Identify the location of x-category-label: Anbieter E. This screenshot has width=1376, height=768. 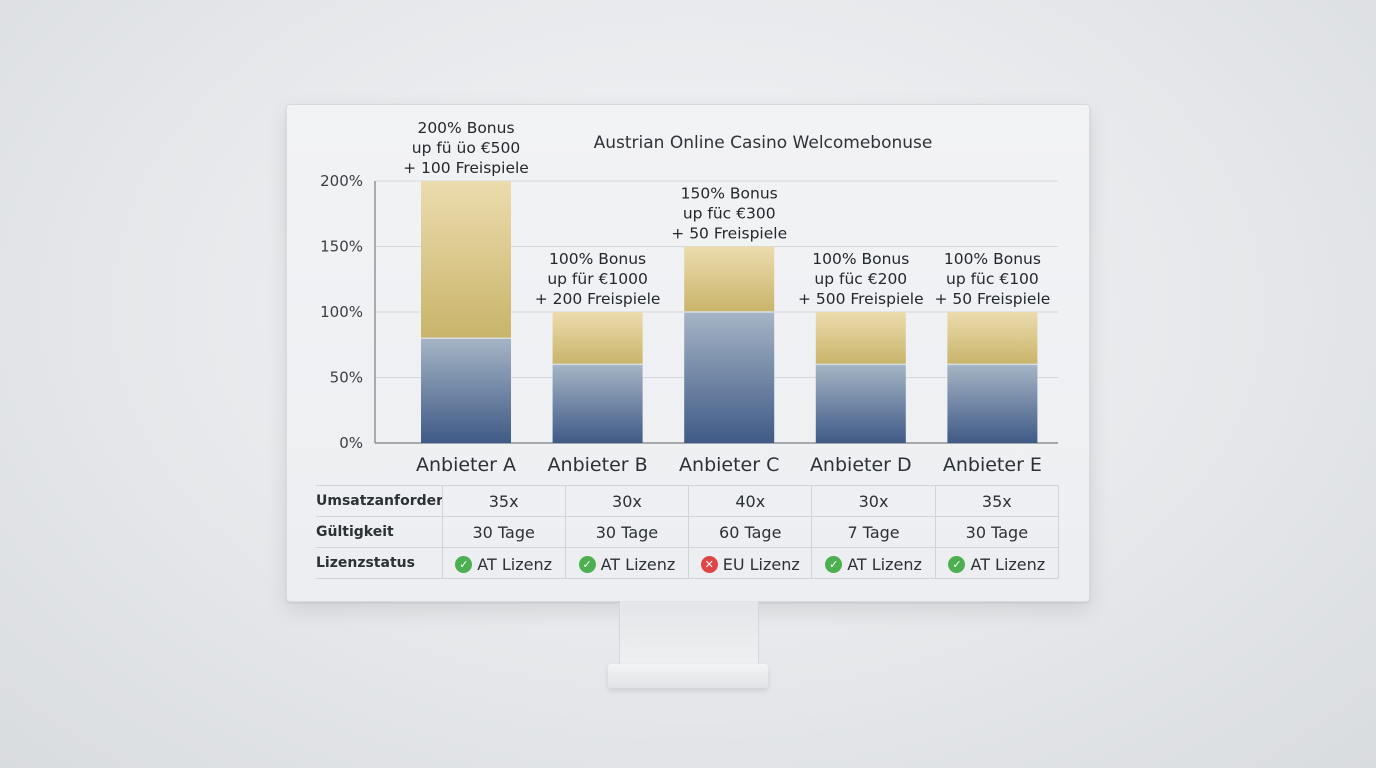
(992, 465).